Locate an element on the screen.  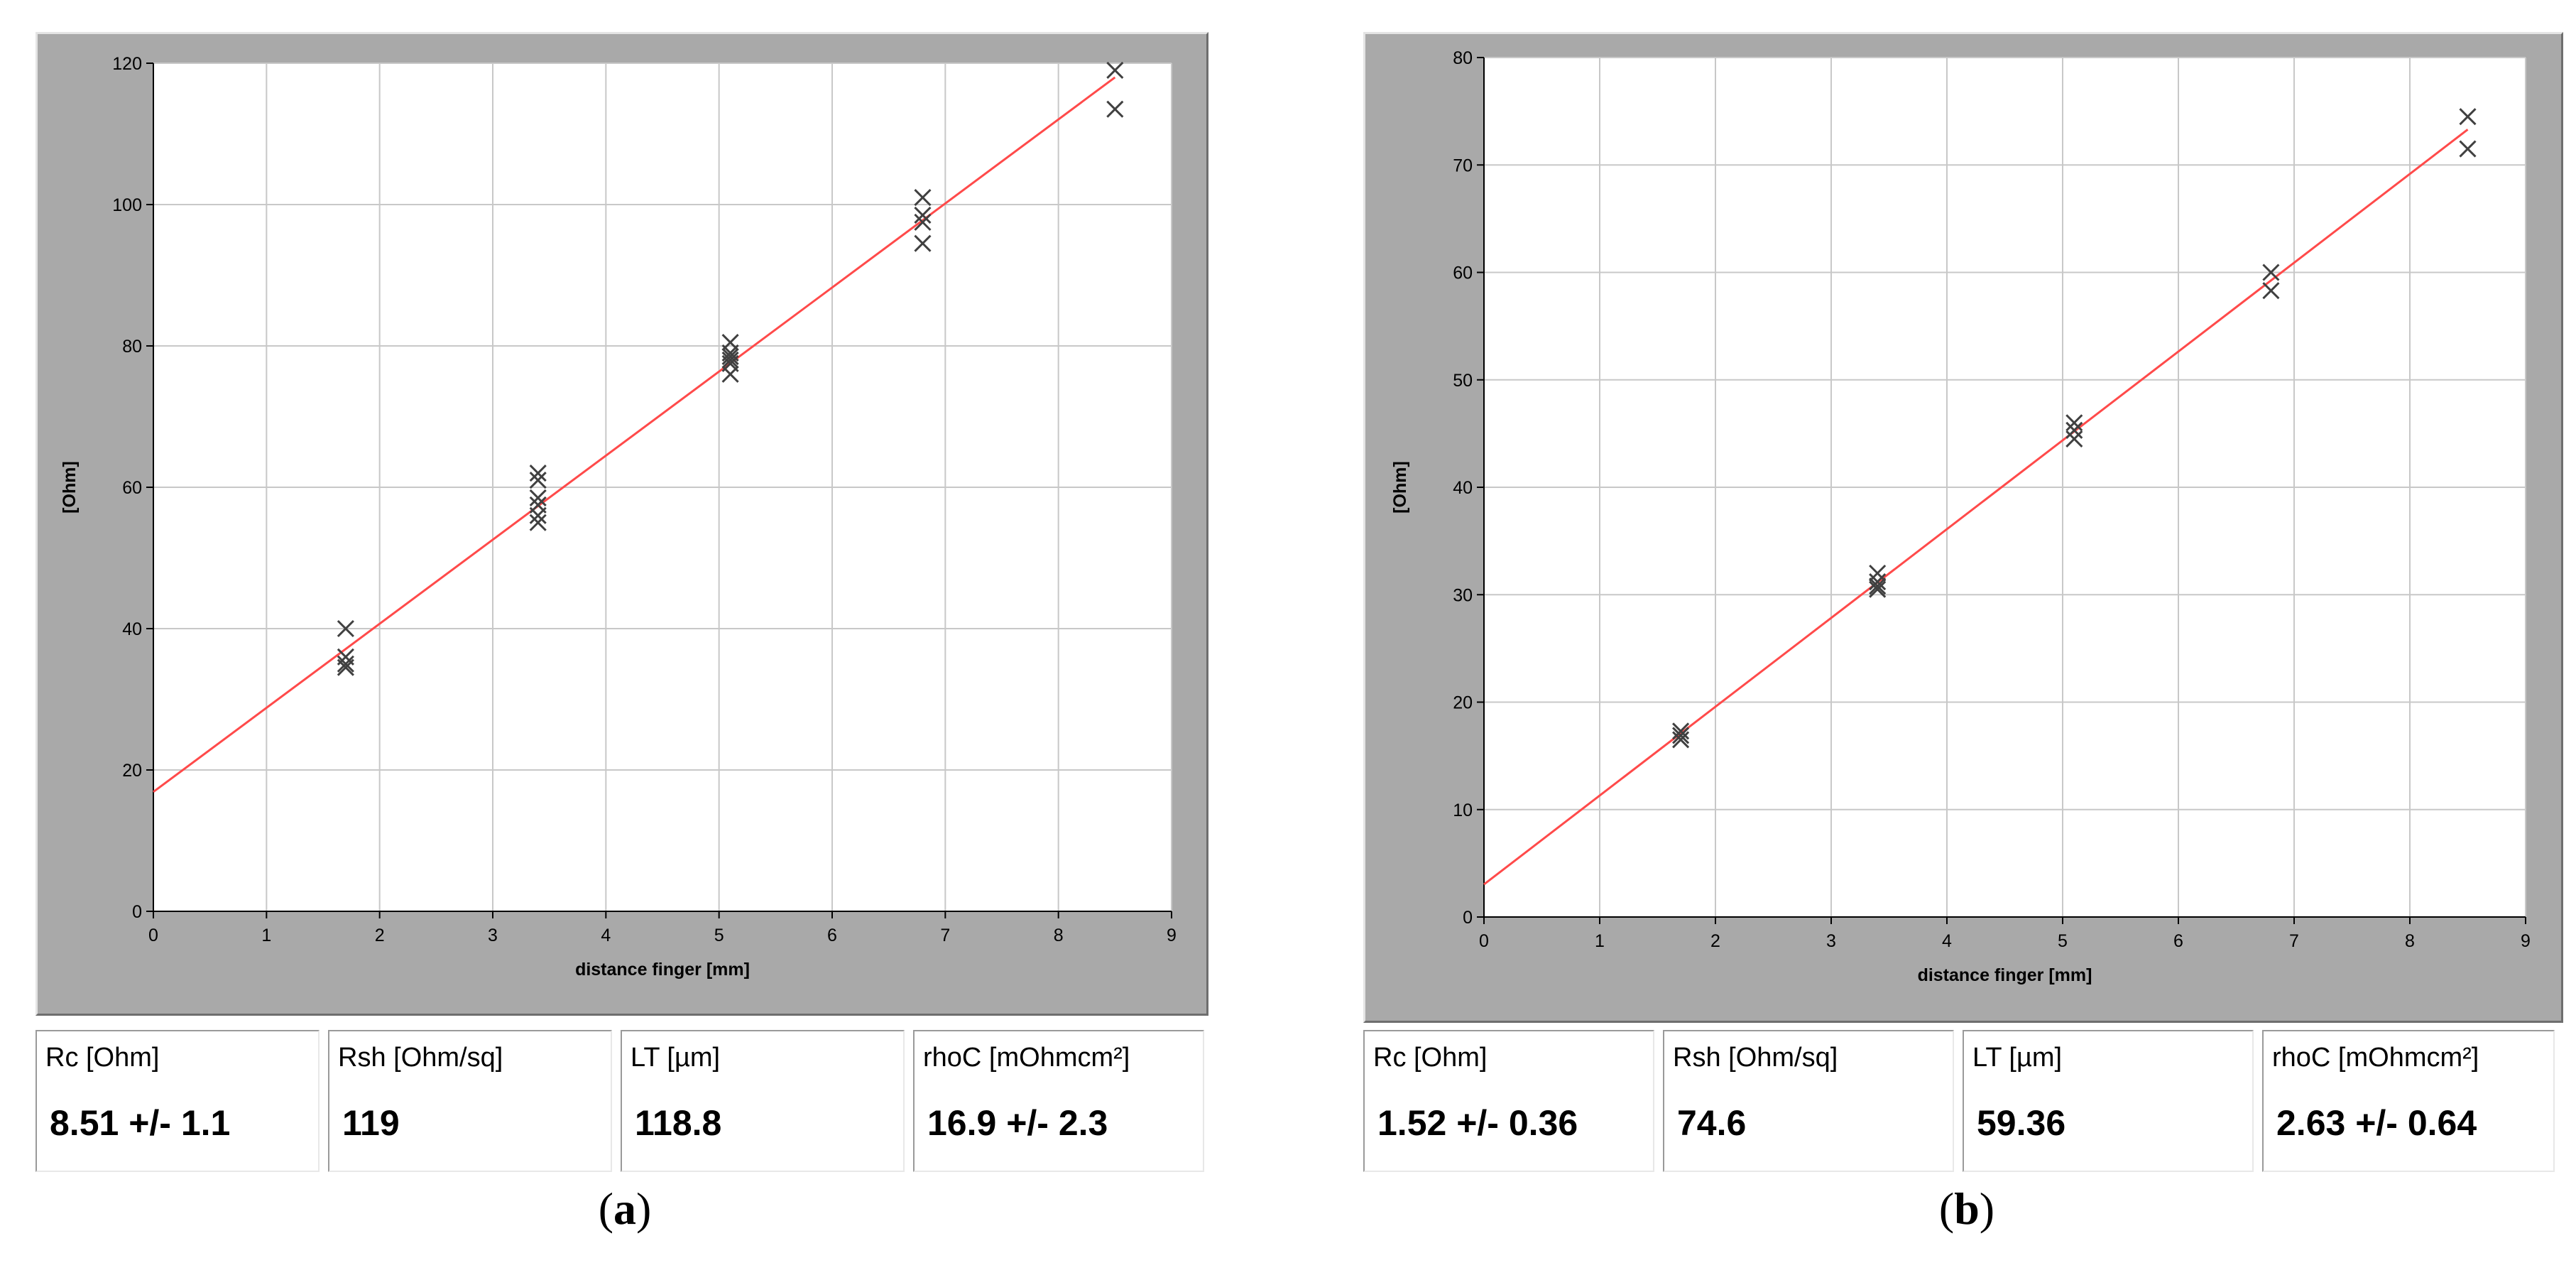
caption-b: (b) is located at coordinates (1966, 1209).